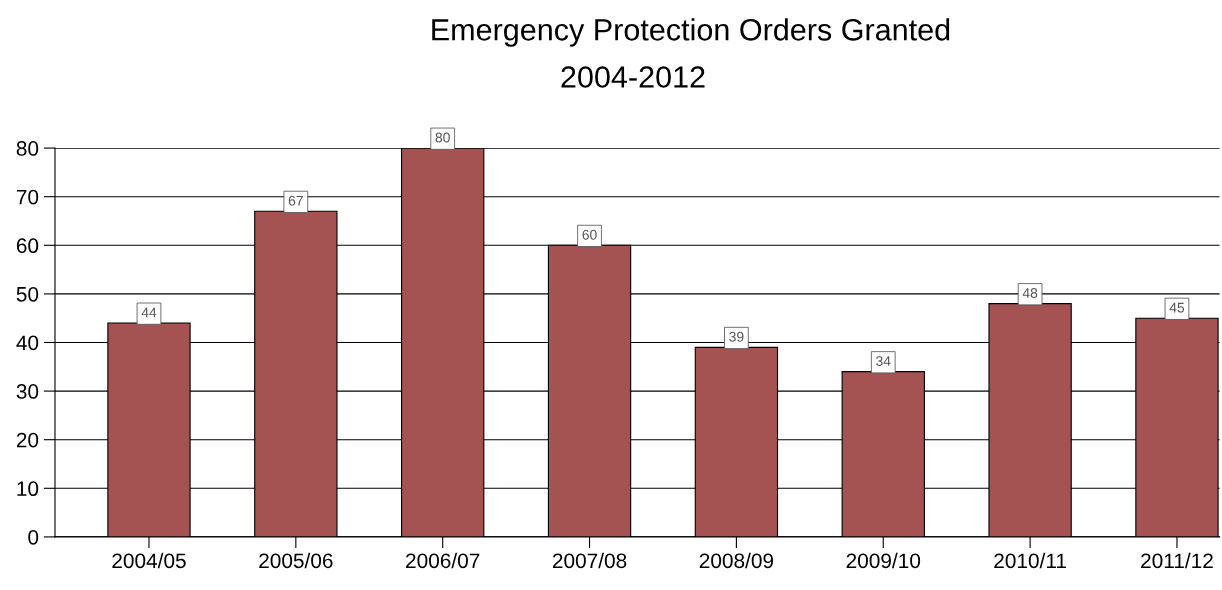 This screenshot has width=1222, height=590. Describe the element at coordinates (633, 77) in the screenshot. I see `chart-subtitle: 2004-2012` at that location.